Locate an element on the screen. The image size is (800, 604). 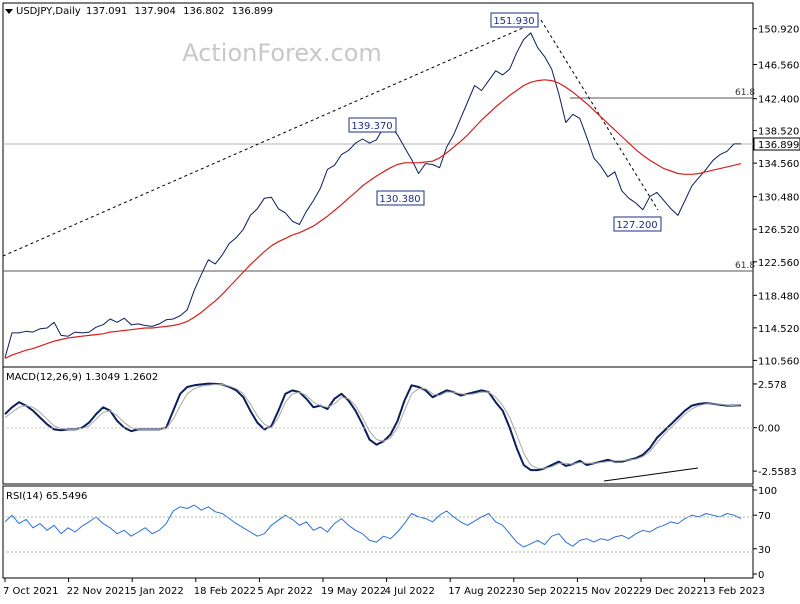
x-tick-label: 18 Feb 2022 is located at coordinates (225, 591).